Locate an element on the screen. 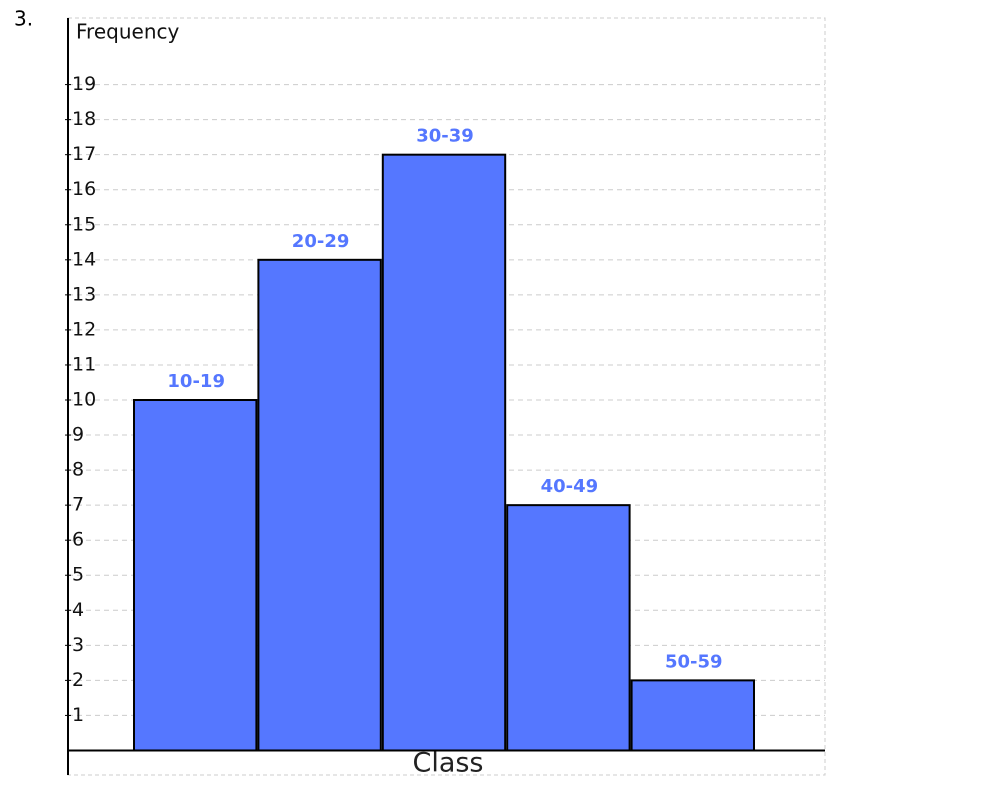  x-axis-title: Class is located at coordinates (447, 763).